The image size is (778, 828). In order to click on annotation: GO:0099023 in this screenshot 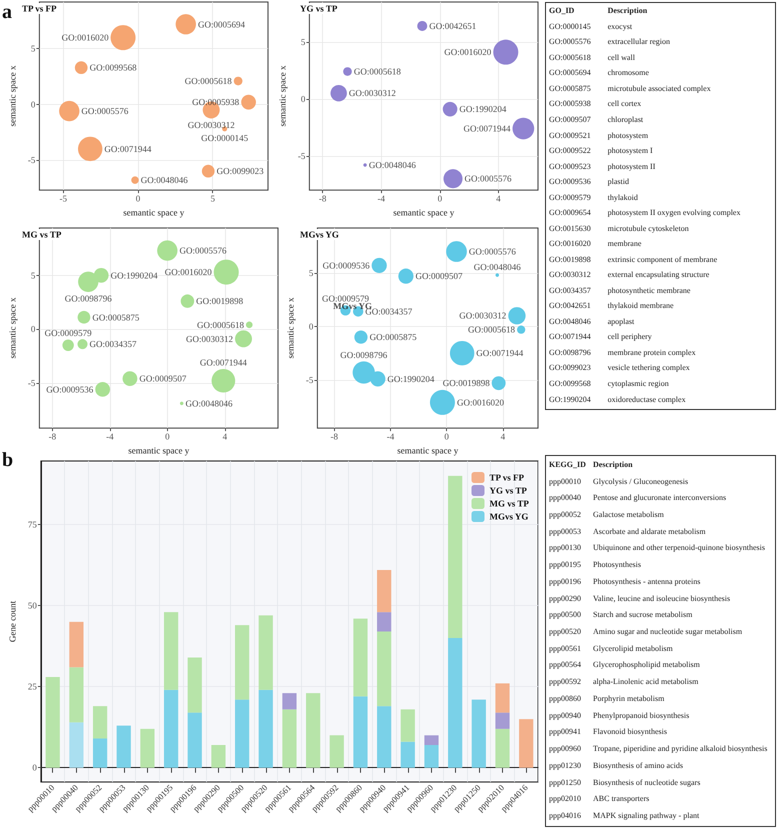, I will do `click(240, 171)`.